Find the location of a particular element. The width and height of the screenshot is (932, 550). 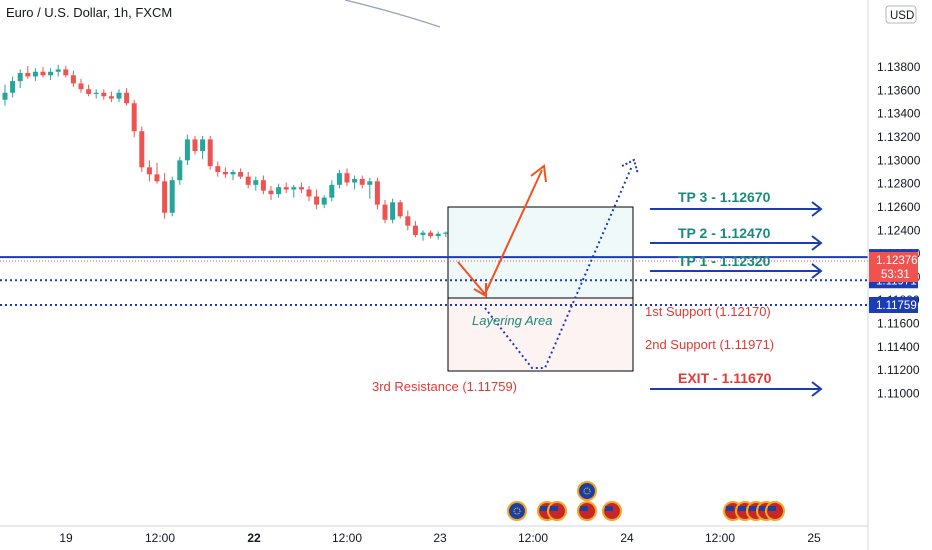

price-tick-label: 1.13000 is located at coordinates (899, 160).